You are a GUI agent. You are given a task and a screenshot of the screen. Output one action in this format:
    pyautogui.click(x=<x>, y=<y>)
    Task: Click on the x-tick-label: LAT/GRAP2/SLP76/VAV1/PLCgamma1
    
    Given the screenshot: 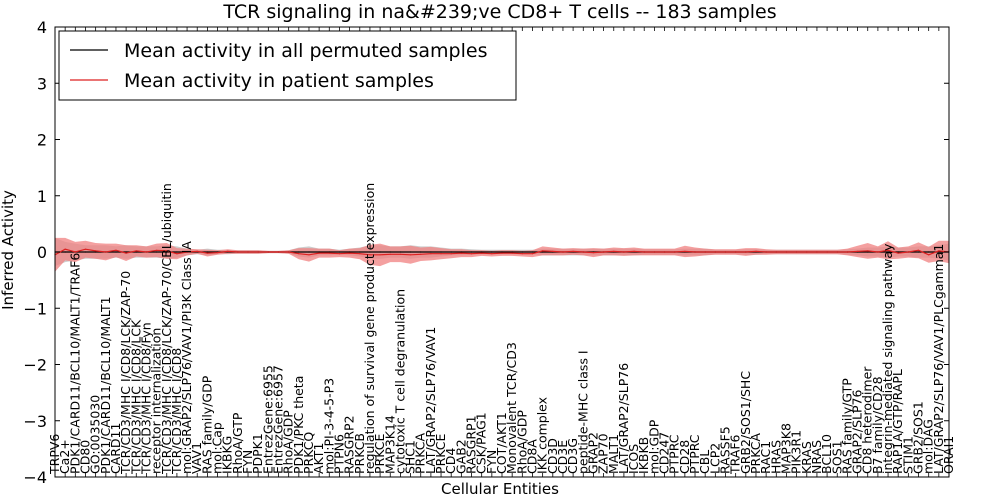 What is the action you would take?
    pyautogui.click(x=938, y=359)
    